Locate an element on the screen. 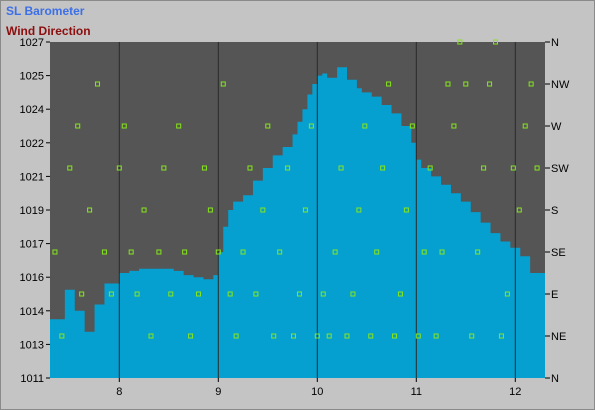  right-tick-label: SE is located at coordinates (558, 253).